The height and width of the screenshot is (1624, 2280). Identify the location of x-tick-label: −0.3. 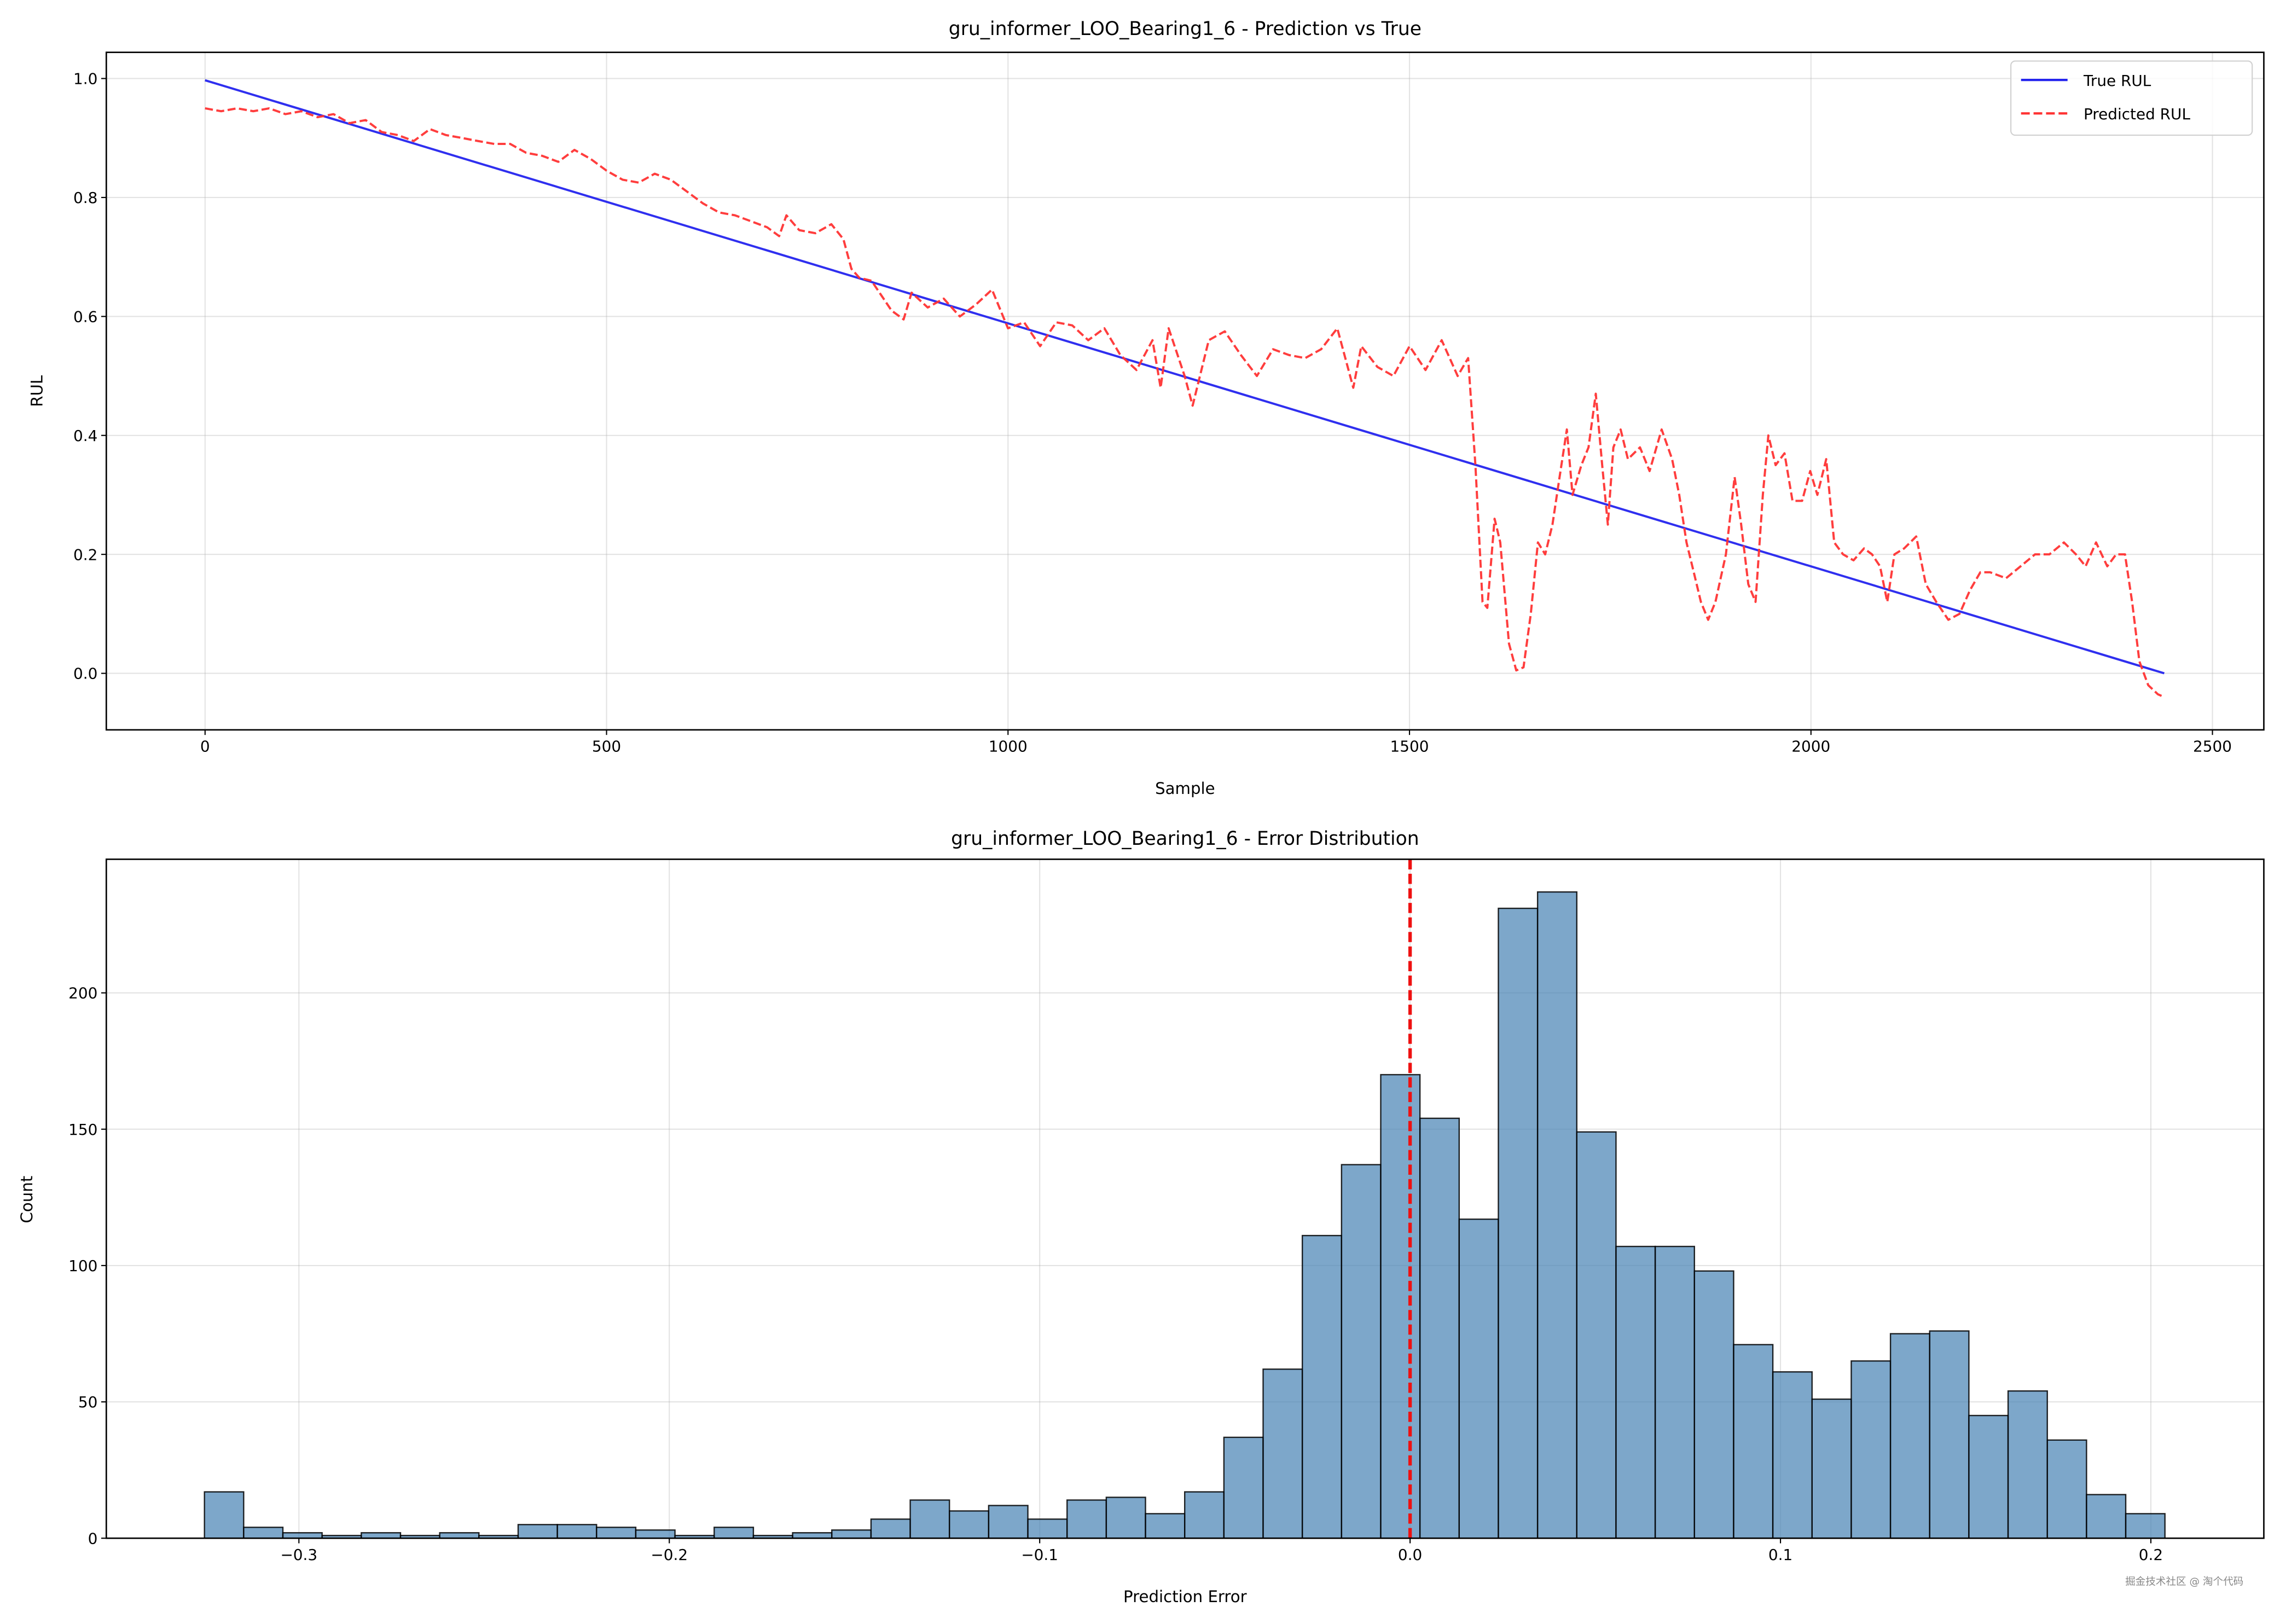
(298, 1555).